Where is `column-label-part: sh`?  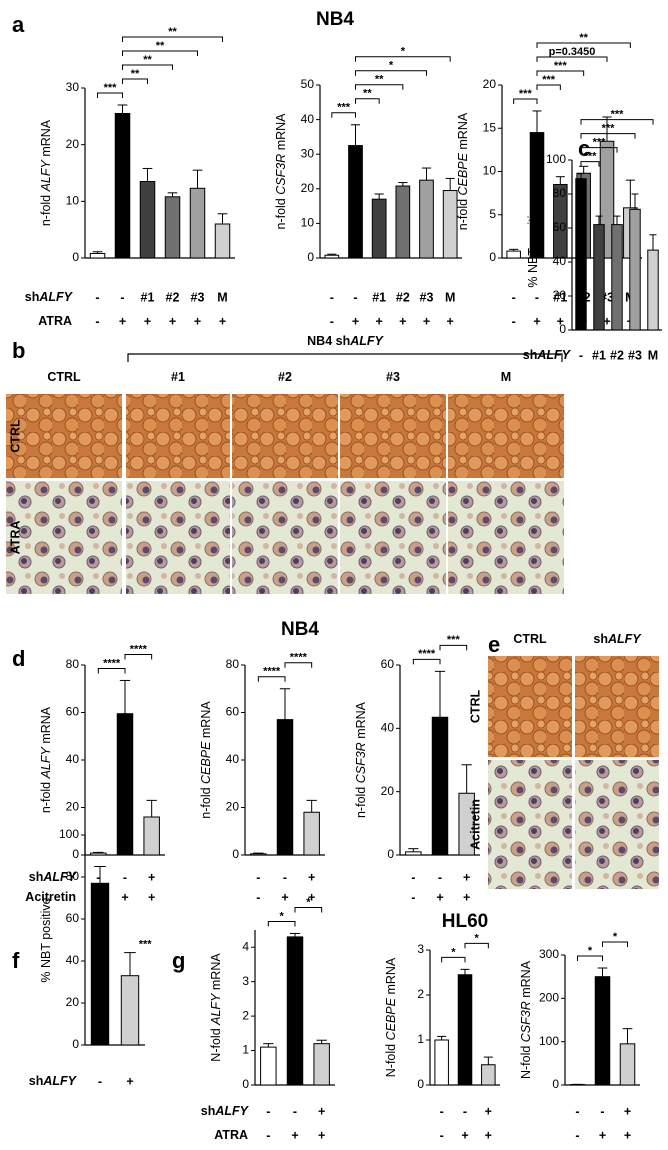
column-label-part: sh is located at coordinates (600, 639).